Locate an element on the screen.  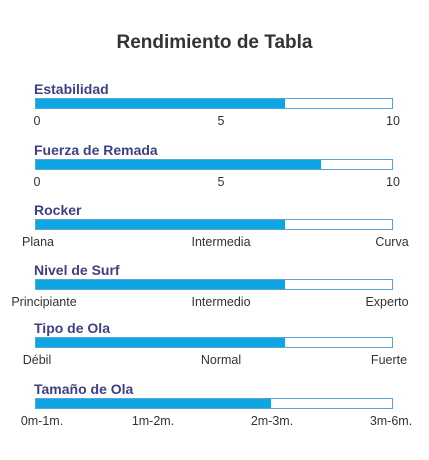
page-title: Rendimiento de Tabla is located at coordinates (214, 42).